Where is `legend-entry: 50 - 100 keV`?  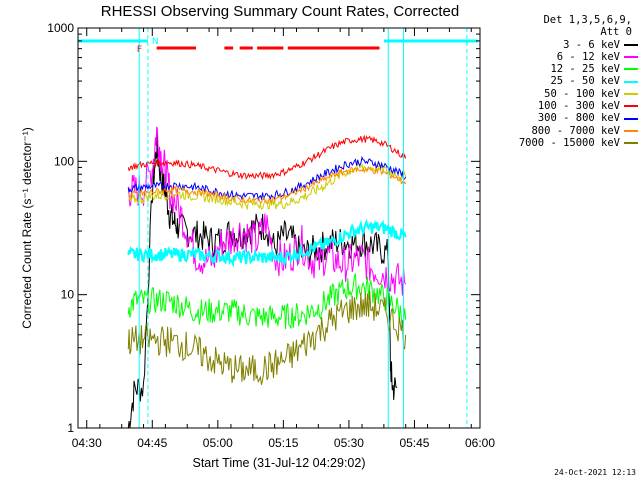 legend-entry: 50 - 100 keV is located at coordinates (560, 94).